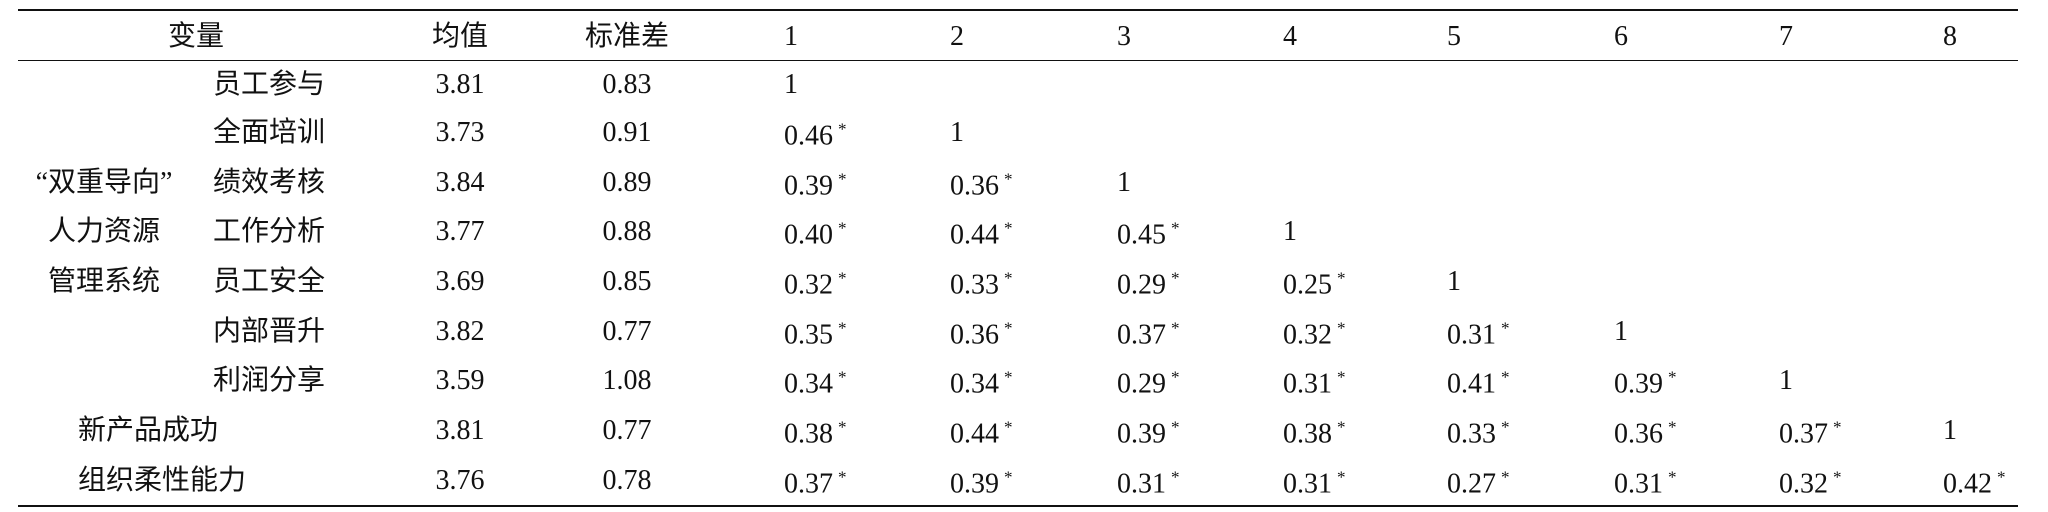 The width and height of the screenshot is (2048, 512). What do you see at coordinates (815, 332) in the screenshot?
I see `correlation-cell: 0.35 *` at bounding box center [815, 332].